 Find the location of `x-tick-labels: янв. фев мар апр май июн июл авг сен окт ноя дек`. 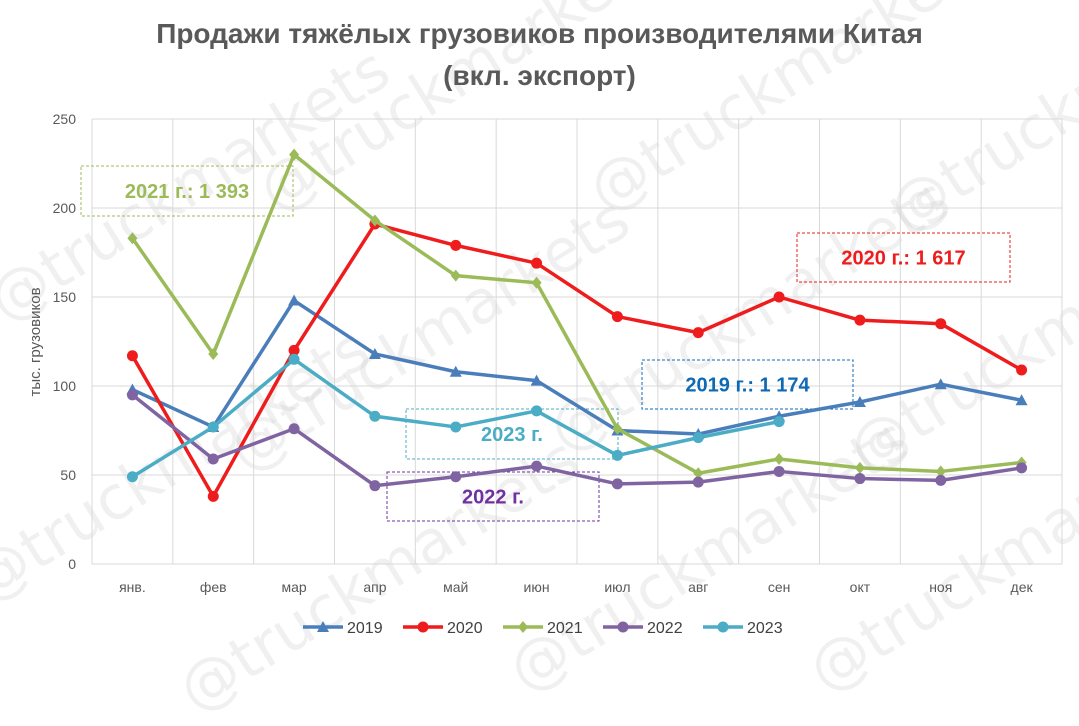

x-tick-labels: янв. фев мар апр май июн июл авг сен окт ноя дек is located at coordinates (576, 587).